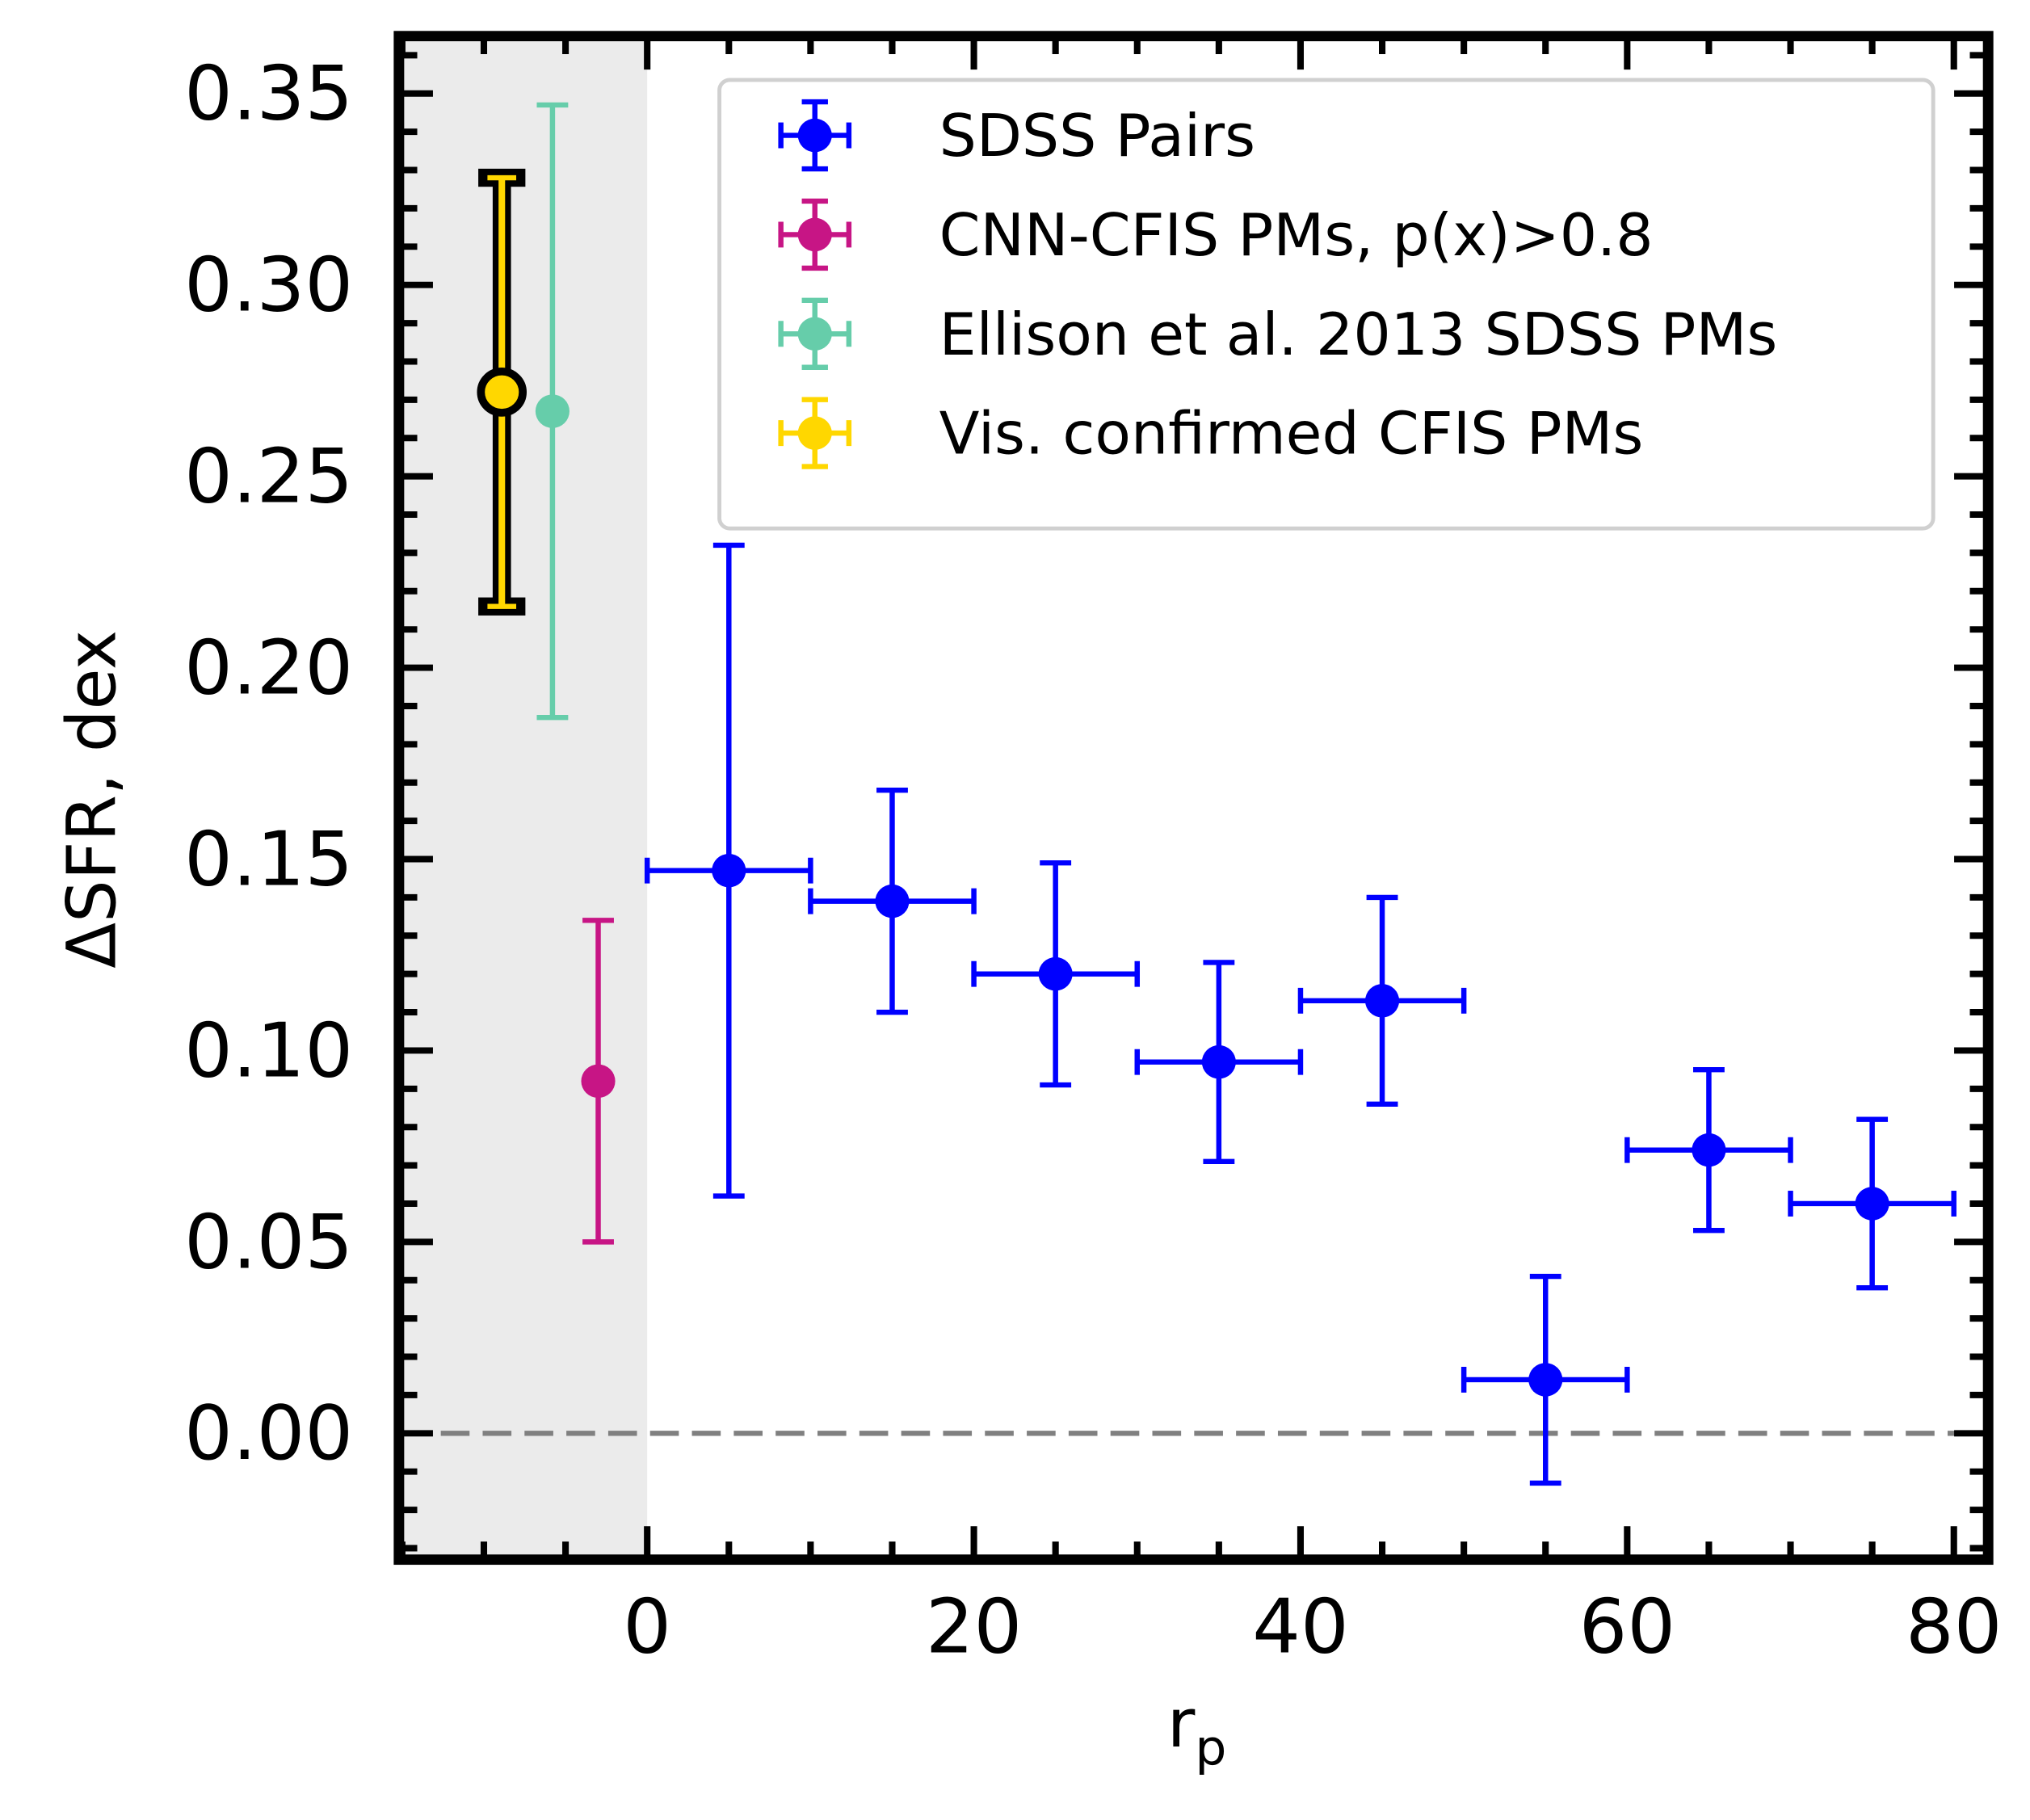  What do you see at coordinates (1627, 1626) in the screenshot?
I see `x-tick-label: 60` at bounding box center [1627, 1626].